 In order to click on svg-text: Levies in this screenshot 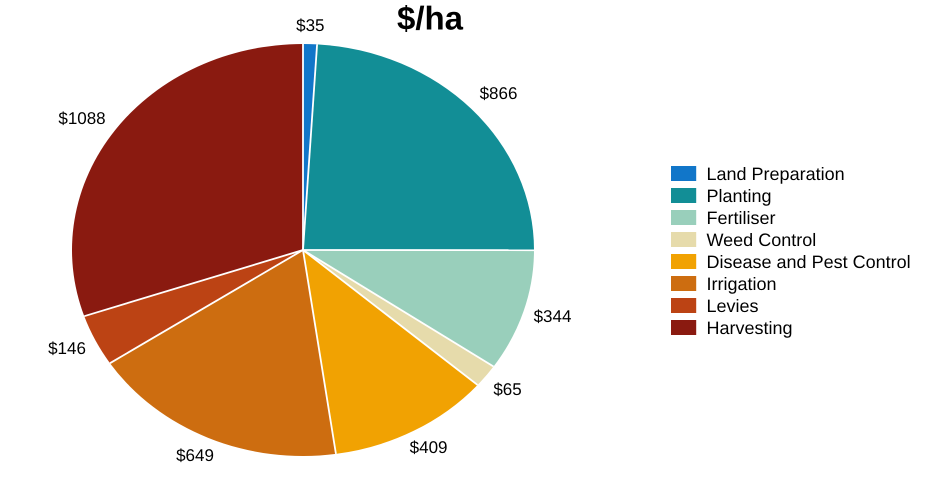, I will do `click(733, 306)`.